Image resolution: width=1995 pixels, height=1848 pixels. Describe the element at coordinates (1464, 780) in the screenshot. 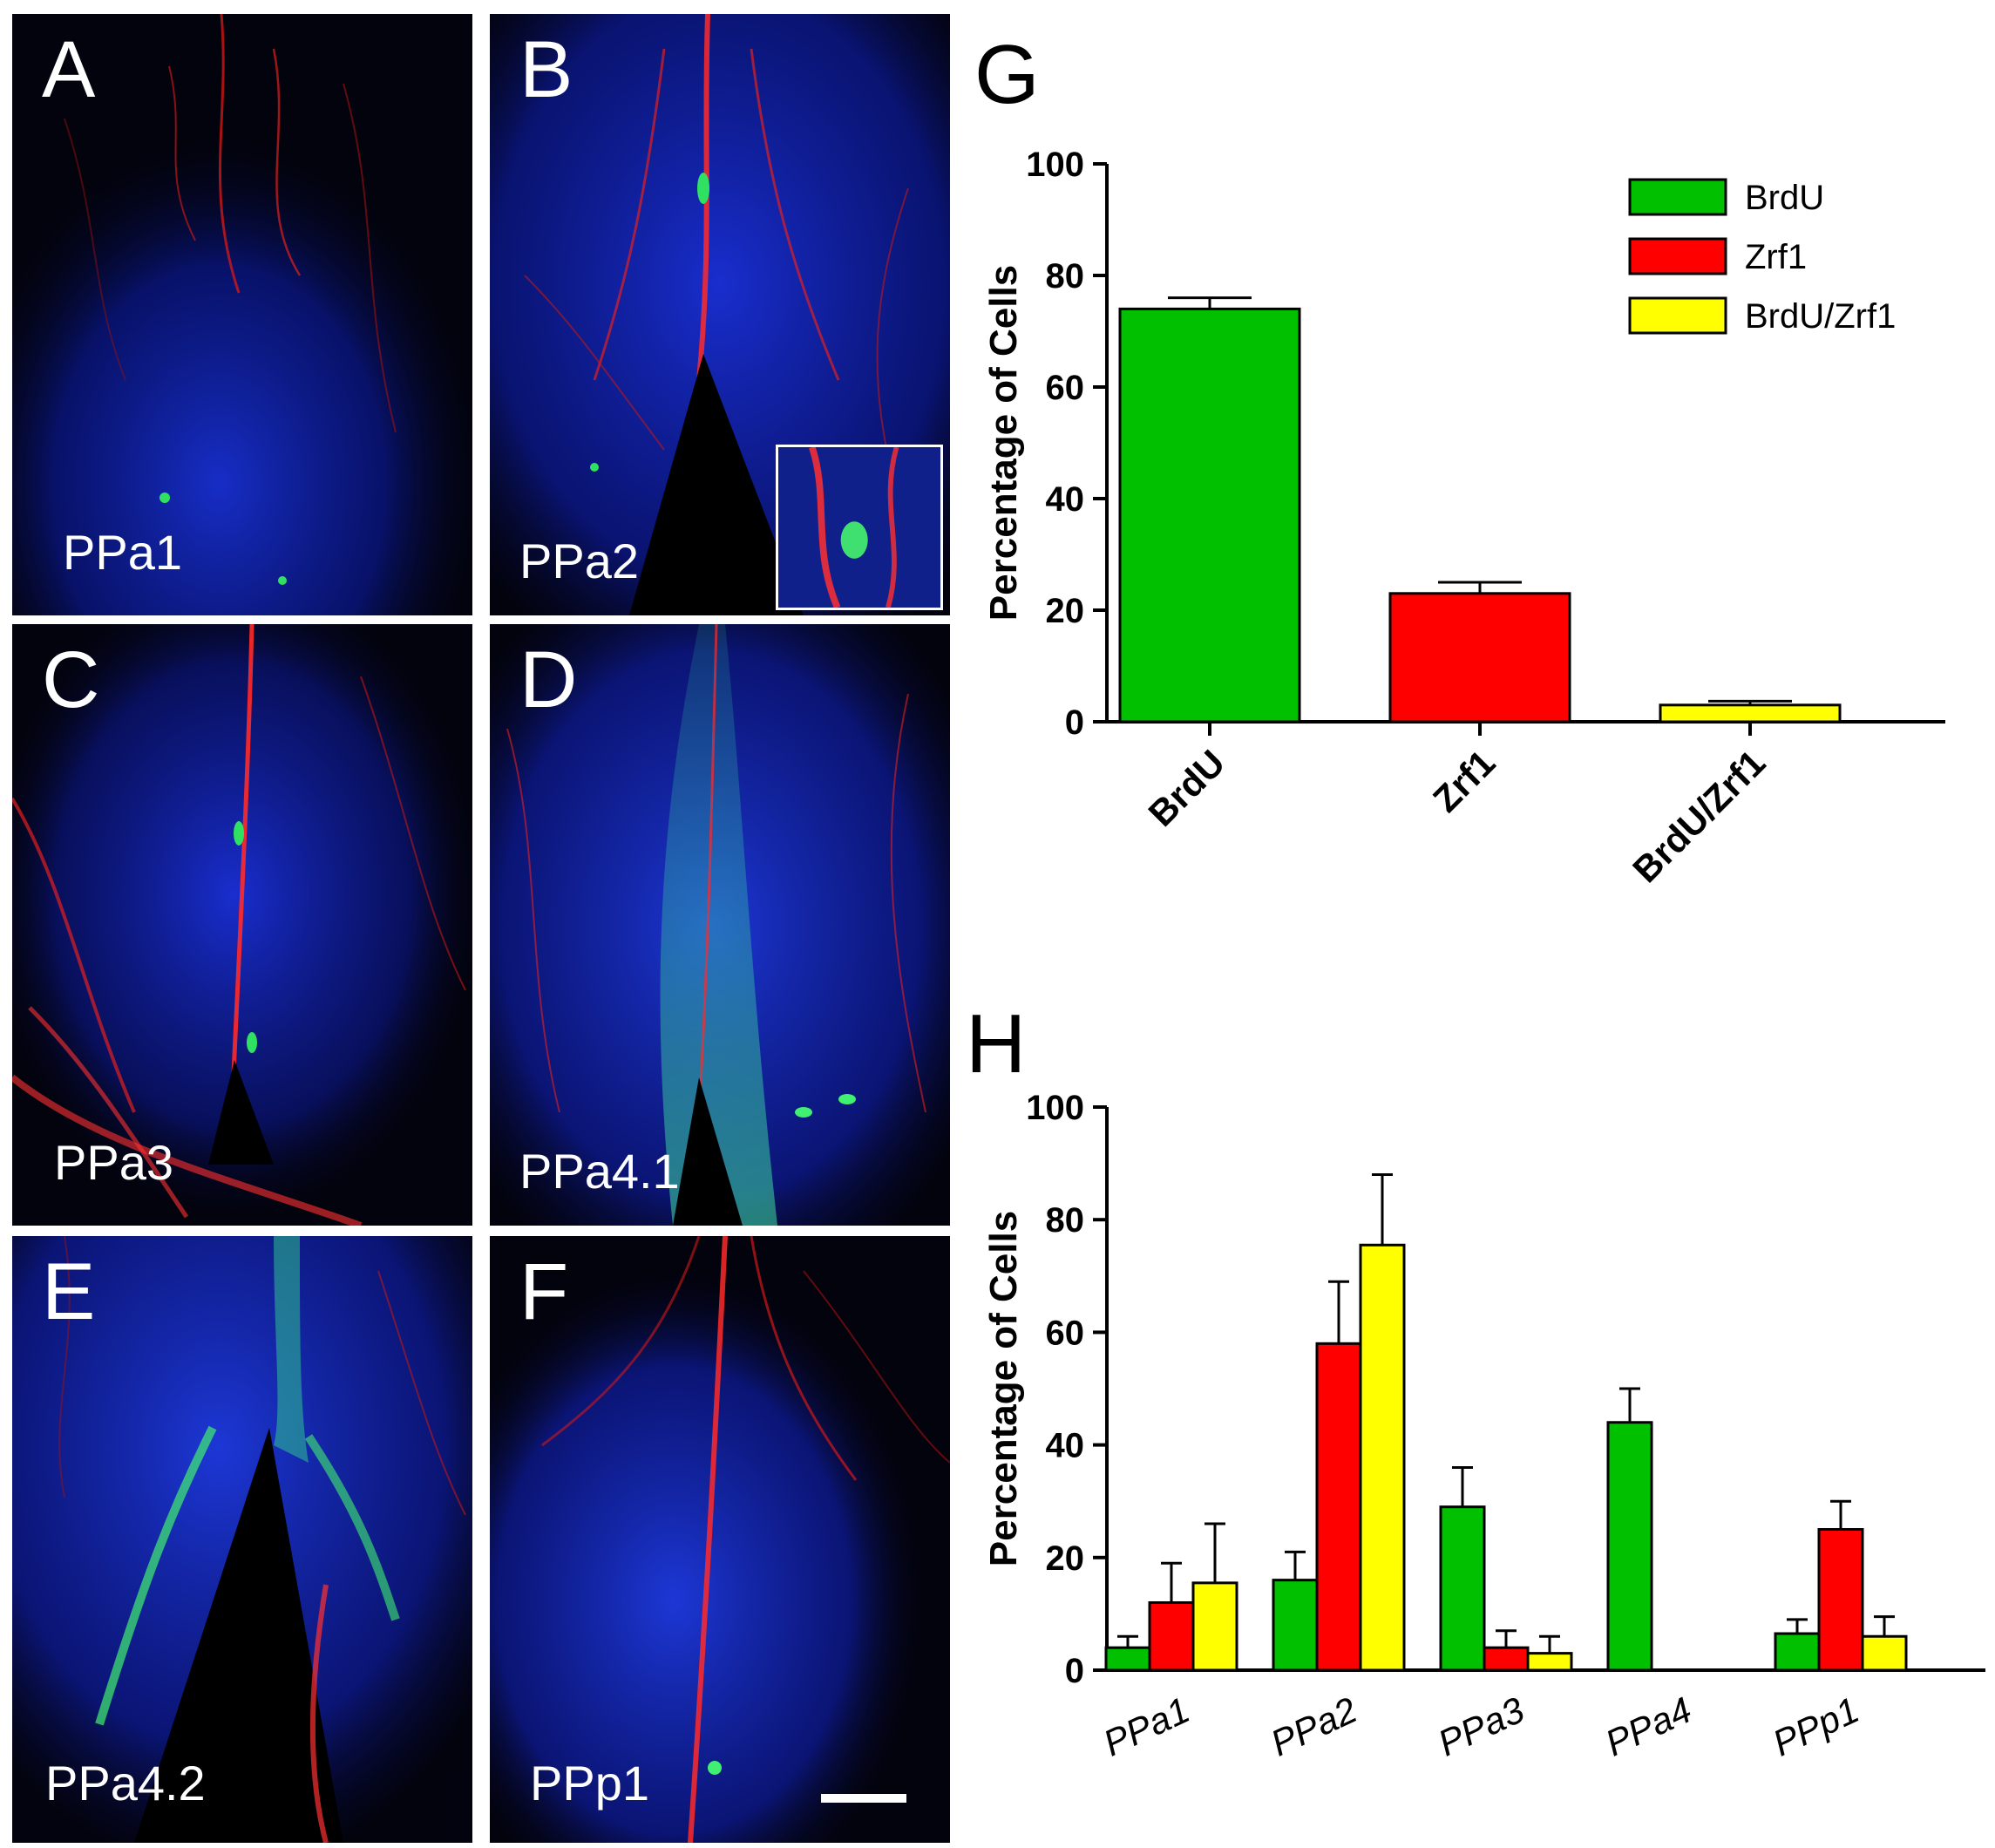

I see `x-tick-label: Zrf1` at that location.